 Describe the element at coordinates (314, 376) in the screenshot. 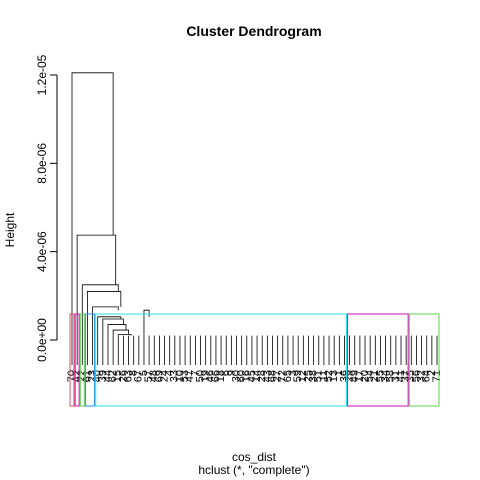

I see `leaf-label: 38` at that location.